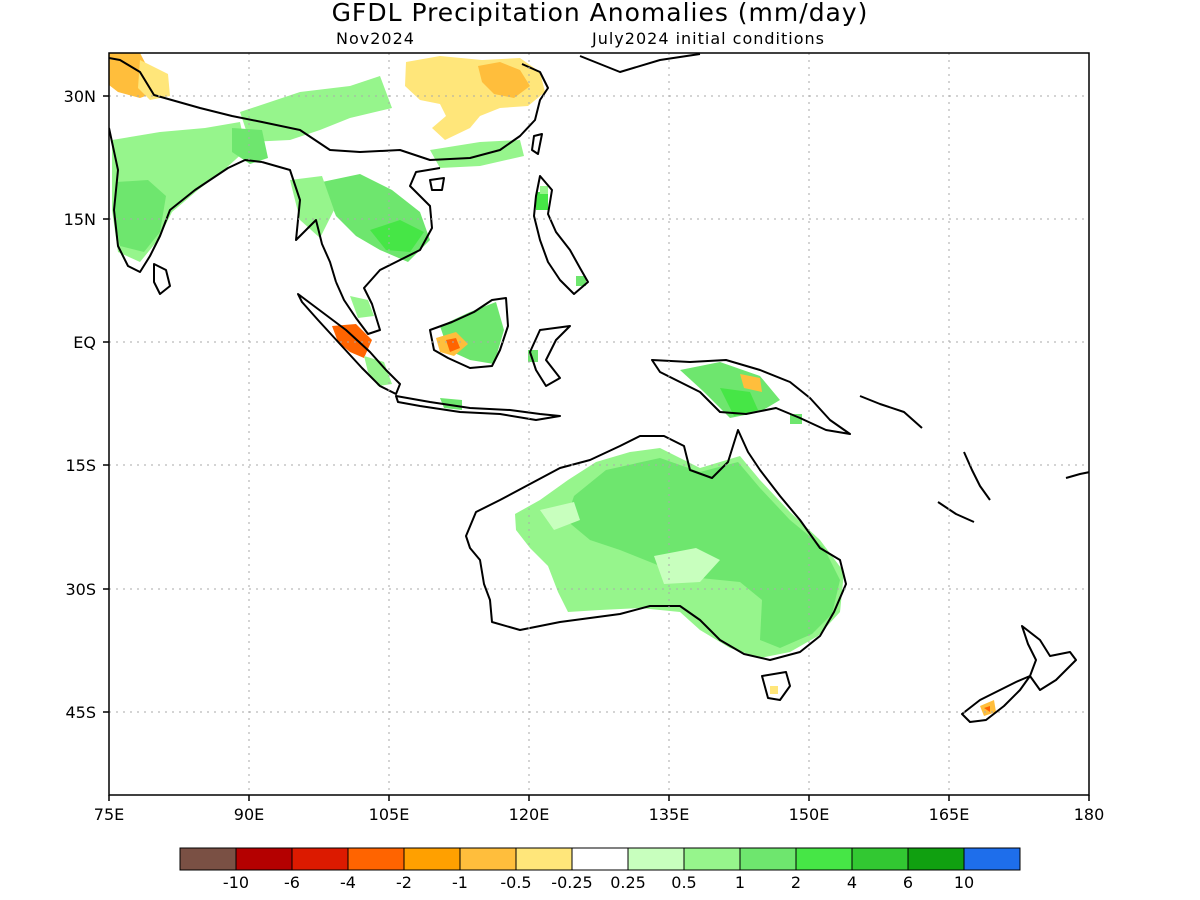 The image size is (1200, 900). I want to click on lon-tick-150e: 150E, so click(809, 814).